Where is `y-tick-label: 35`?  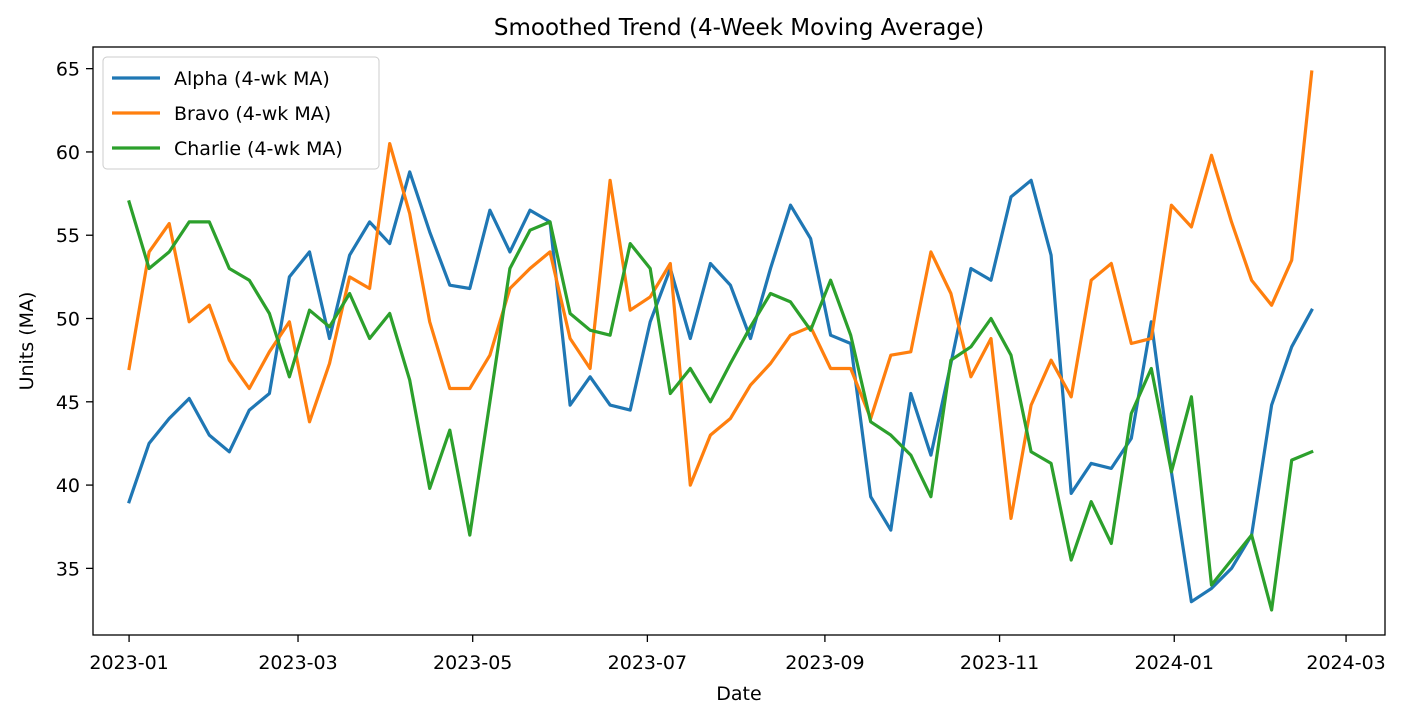
y-tick-label: 35 is located at coordinates (68, 569).